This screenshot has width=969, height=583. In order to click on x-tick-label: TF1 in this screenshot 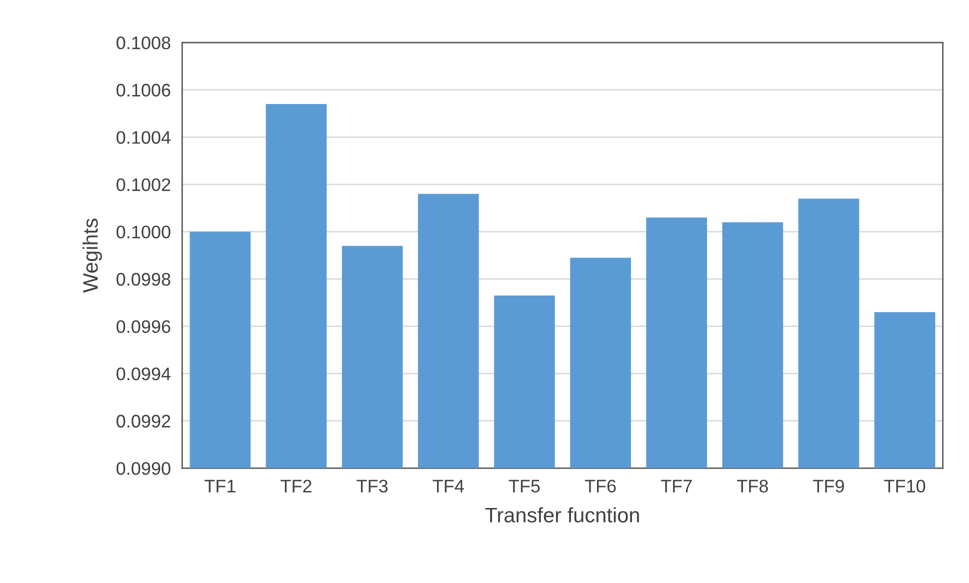, I will do `click(220, 486)`.